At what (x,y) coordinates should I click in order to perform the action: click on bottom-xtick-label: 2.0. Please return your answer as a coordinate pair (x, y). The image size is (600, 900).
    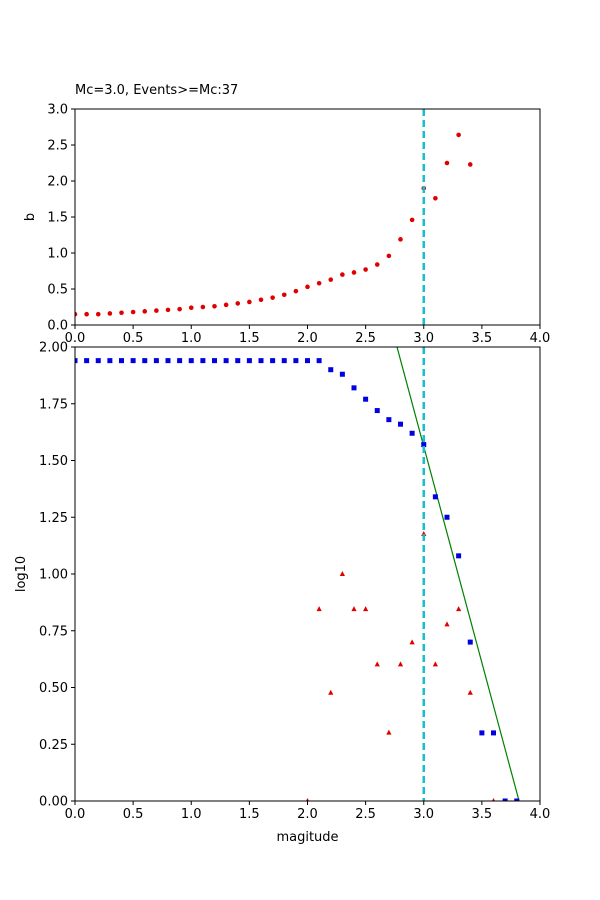
    Looking at the image, I should click on (307, 814).